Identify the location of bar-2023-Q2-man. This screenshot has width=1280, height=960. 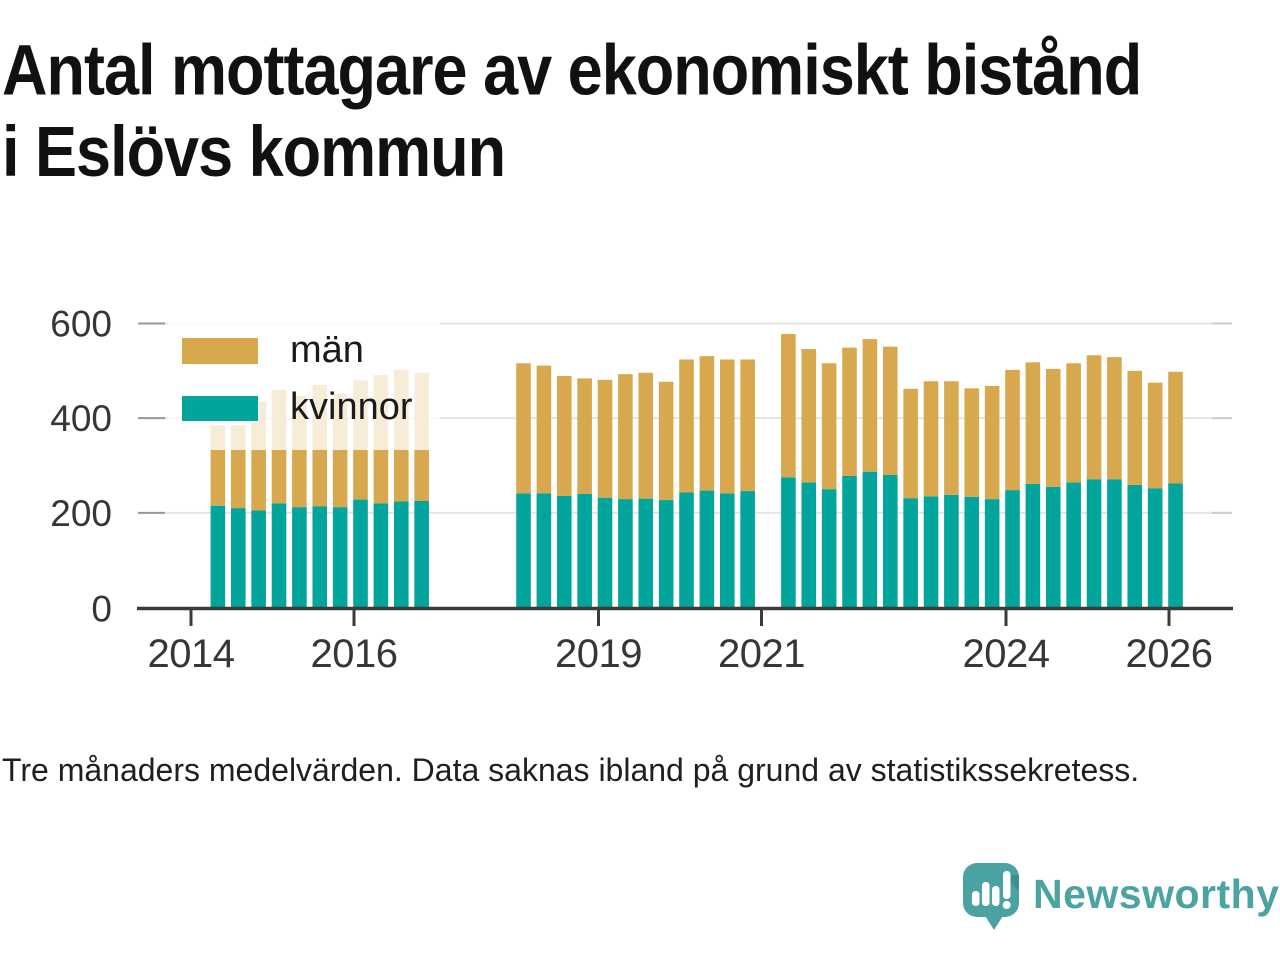
(951, 438).